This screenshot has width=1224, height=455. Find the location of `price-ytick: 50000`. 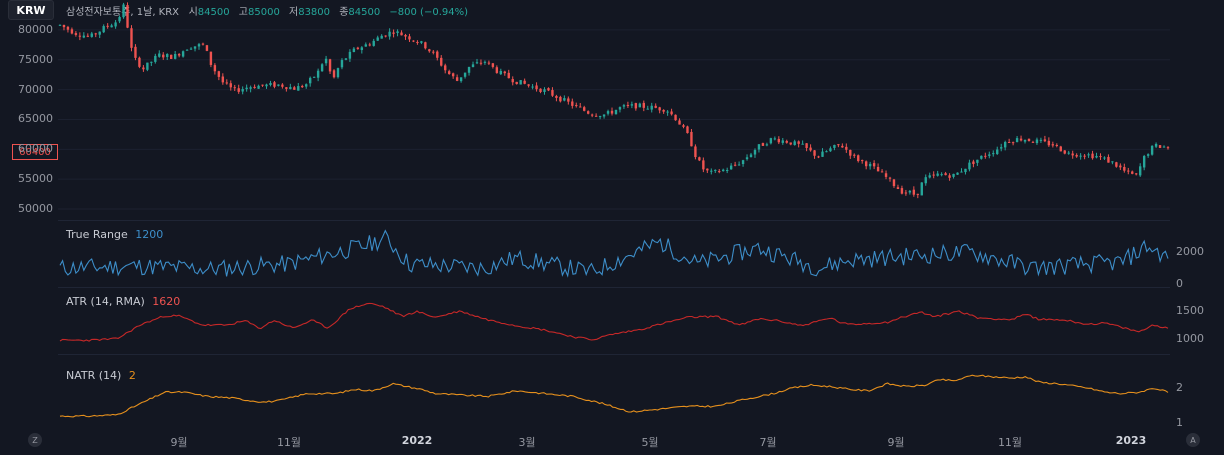

price-ytick: 50000 is located at coordinates (35, 209).